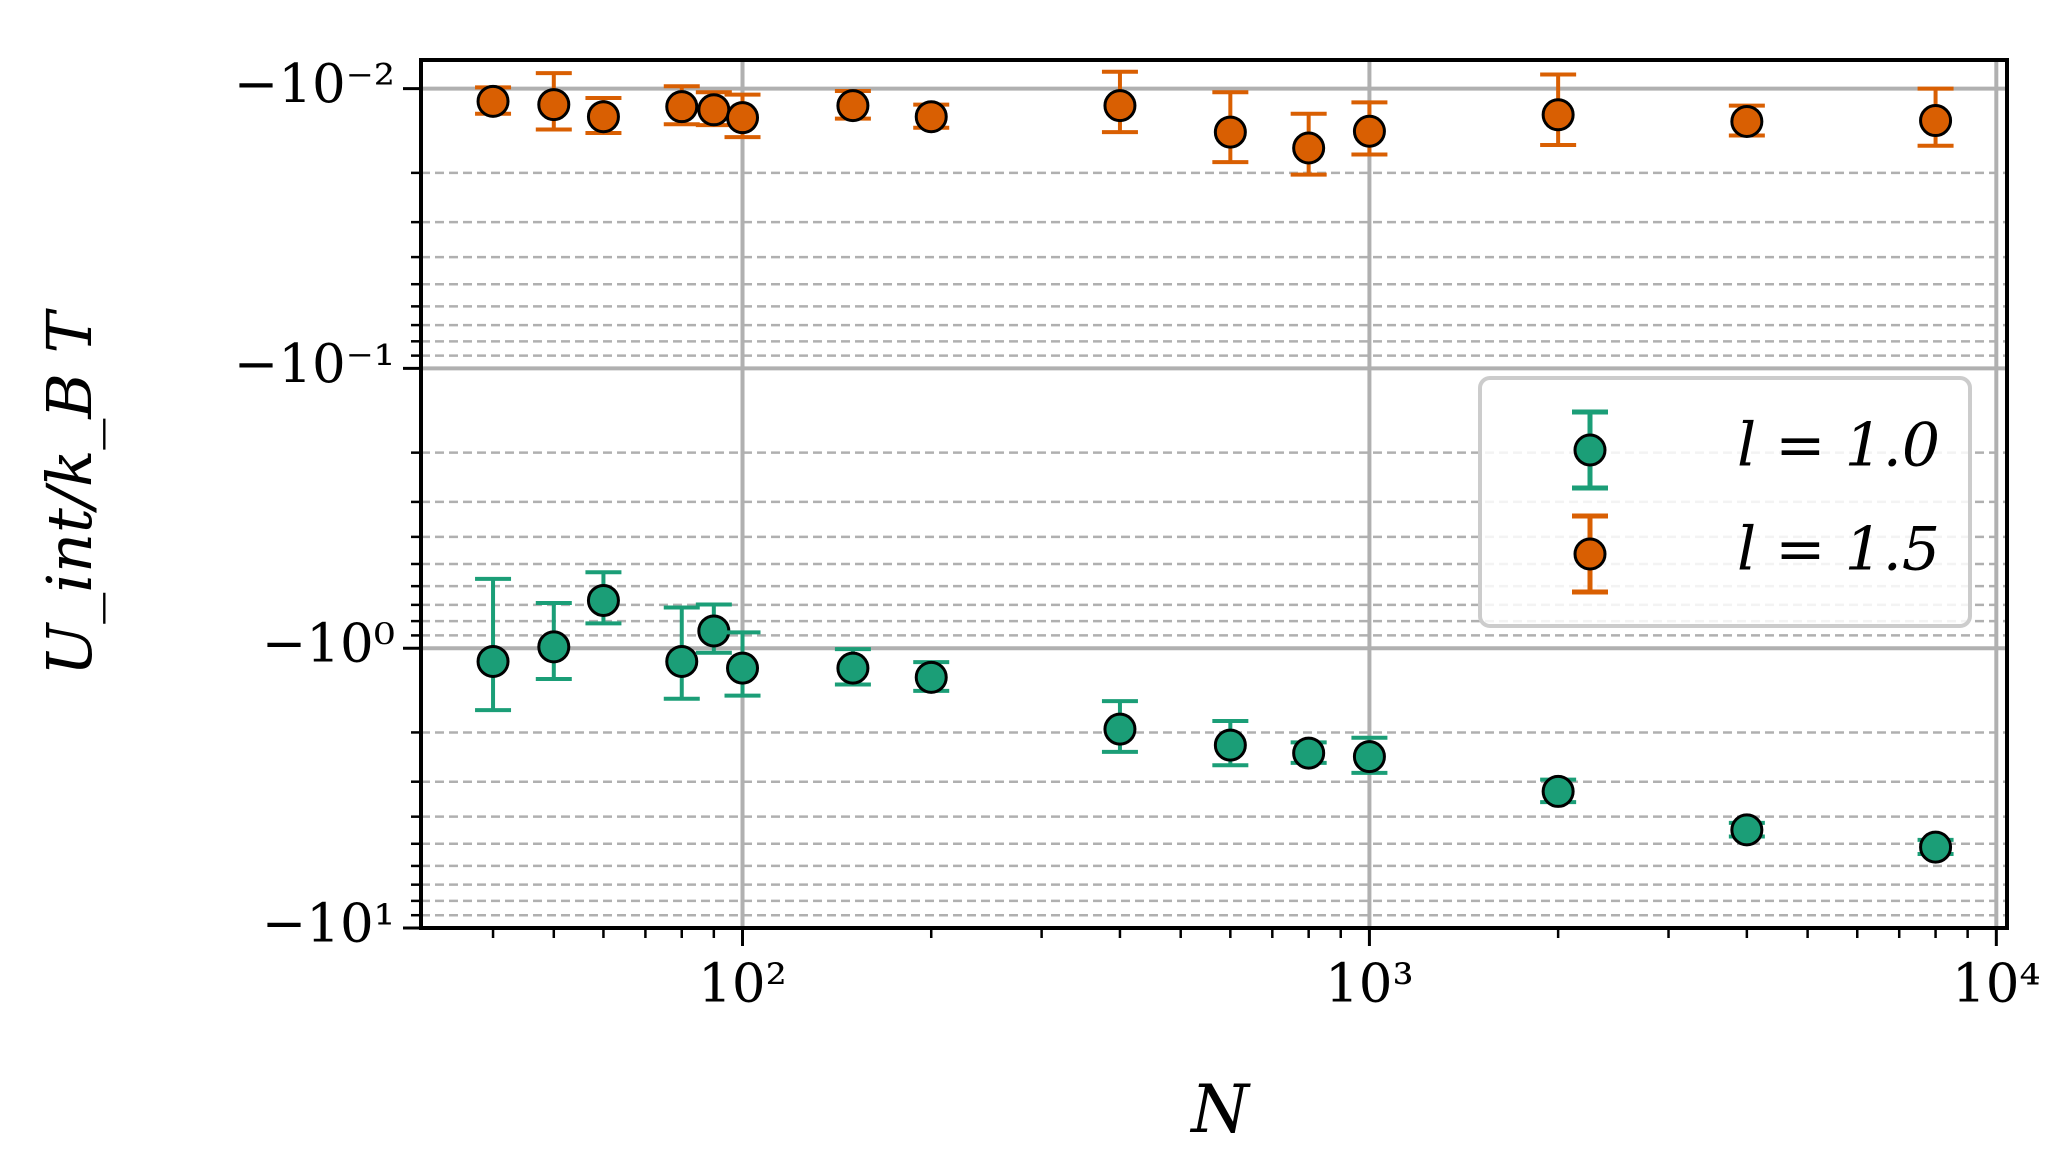 Image resolution: width=2067 pixels, height=1167 pixels. What do you see at coordinates (1220, 1109) in the screenshot?
I see `x-axis-label: N` at bounding box center [1220, 1109].